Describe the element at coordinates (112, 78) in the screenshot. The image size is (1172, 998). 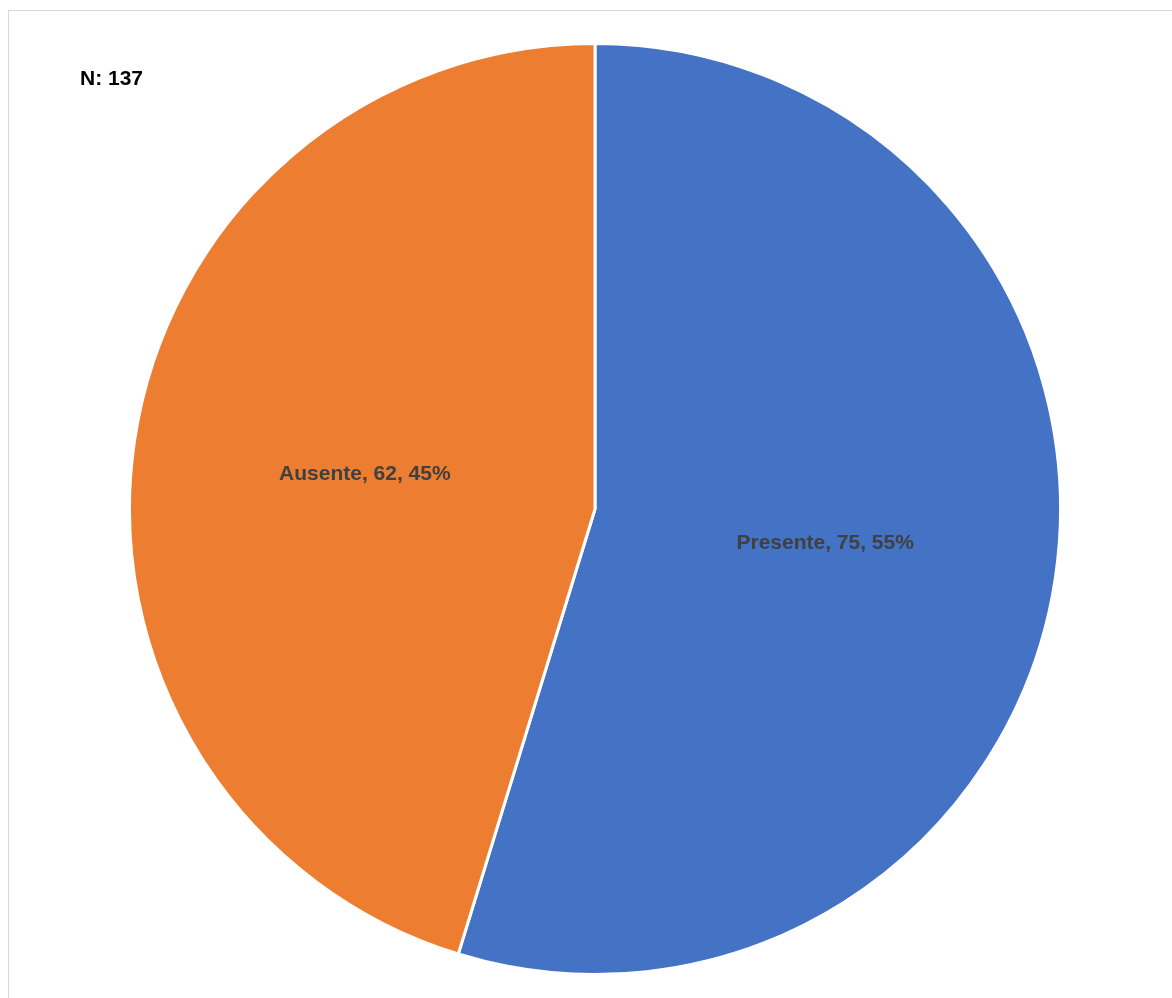
I see `text: N: 137` at that location.